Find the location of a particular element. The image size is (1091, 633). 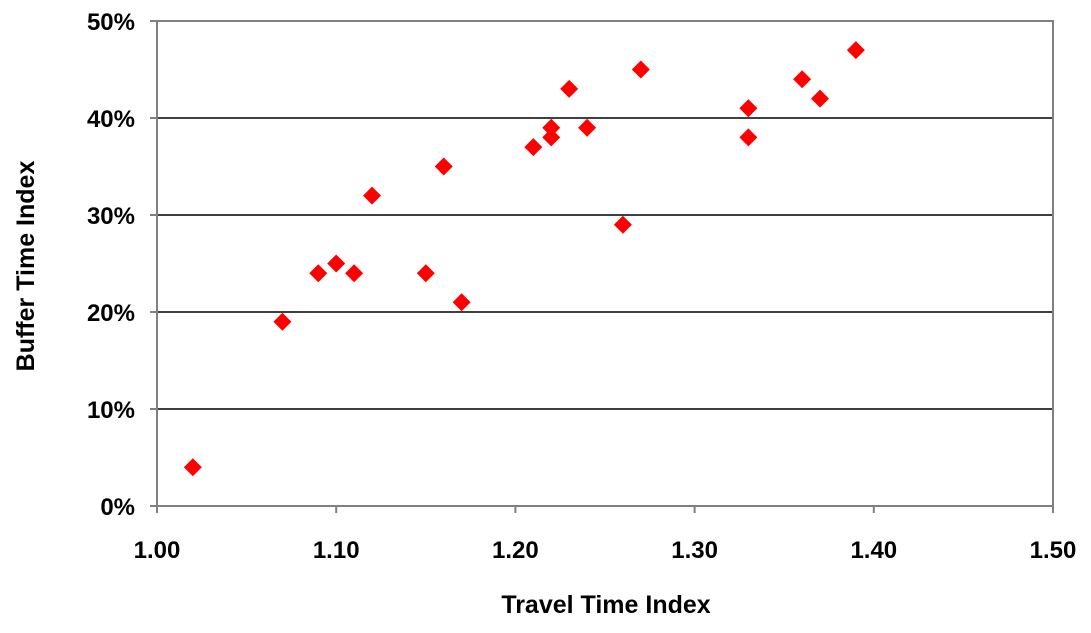

x-axis-title: Travel Time Index is located at coordinates (605, 605).